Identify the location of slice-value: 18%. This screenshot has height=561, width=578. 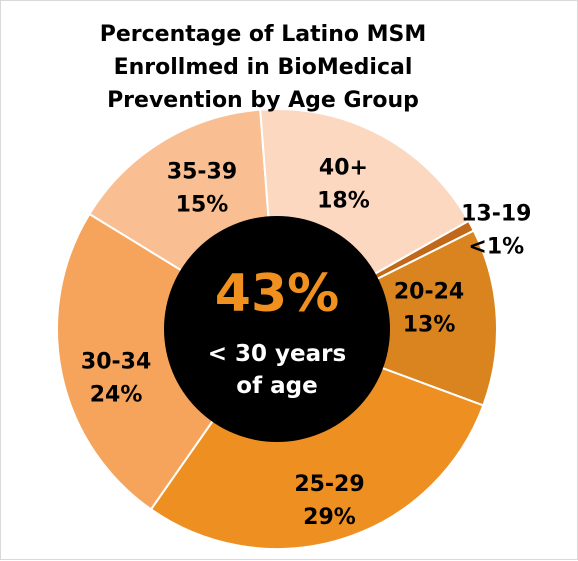
(343, 200).